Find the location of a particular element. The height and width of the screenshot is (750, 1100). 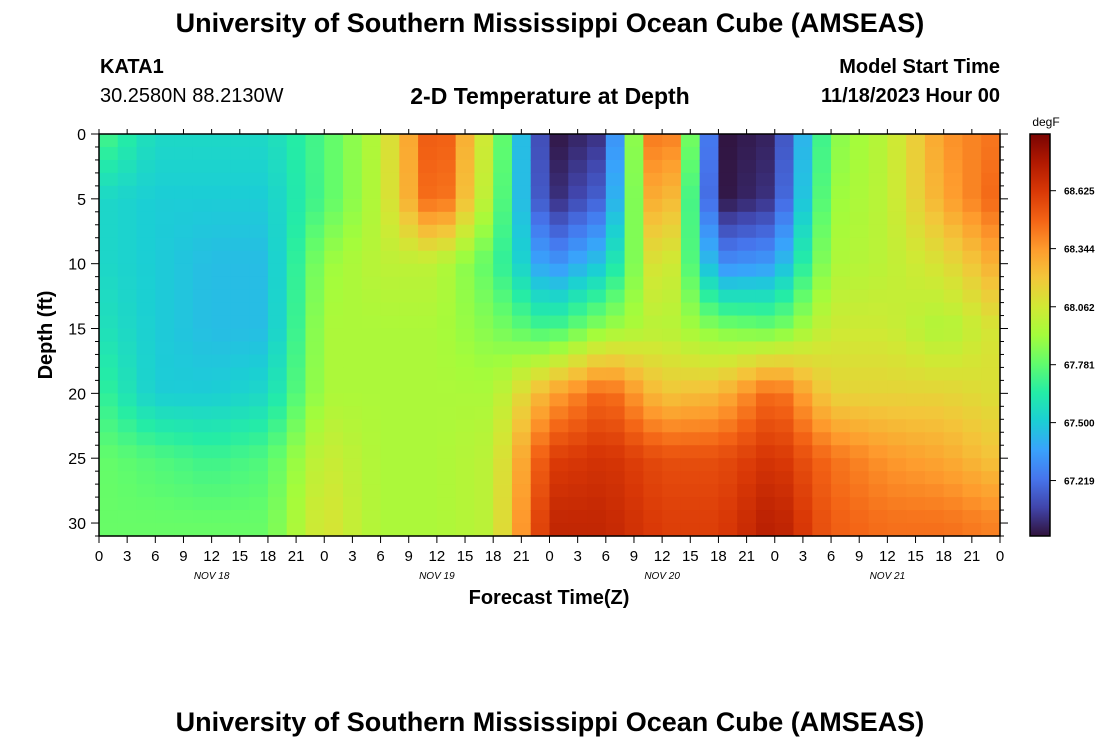

x-tick-label: 15 is located at coordinates (239, 556).